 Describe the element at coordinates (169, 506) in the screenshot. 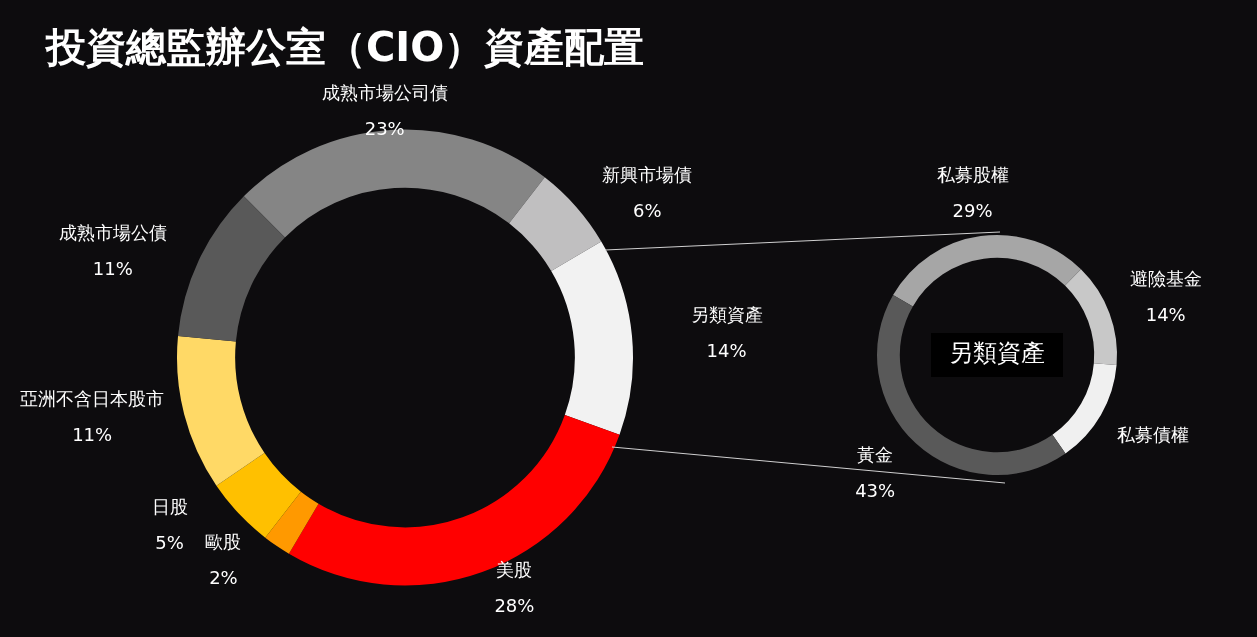

I see `slice-label: 日股` at that location.